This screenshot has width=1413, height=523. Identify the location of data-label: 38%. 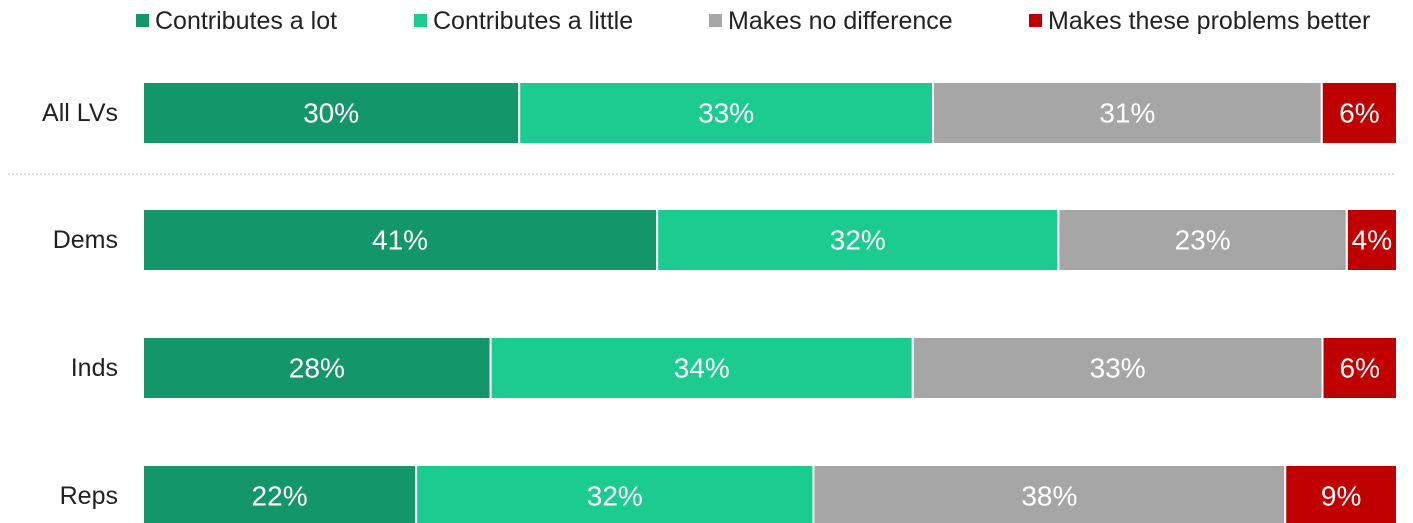
(1049, 496).